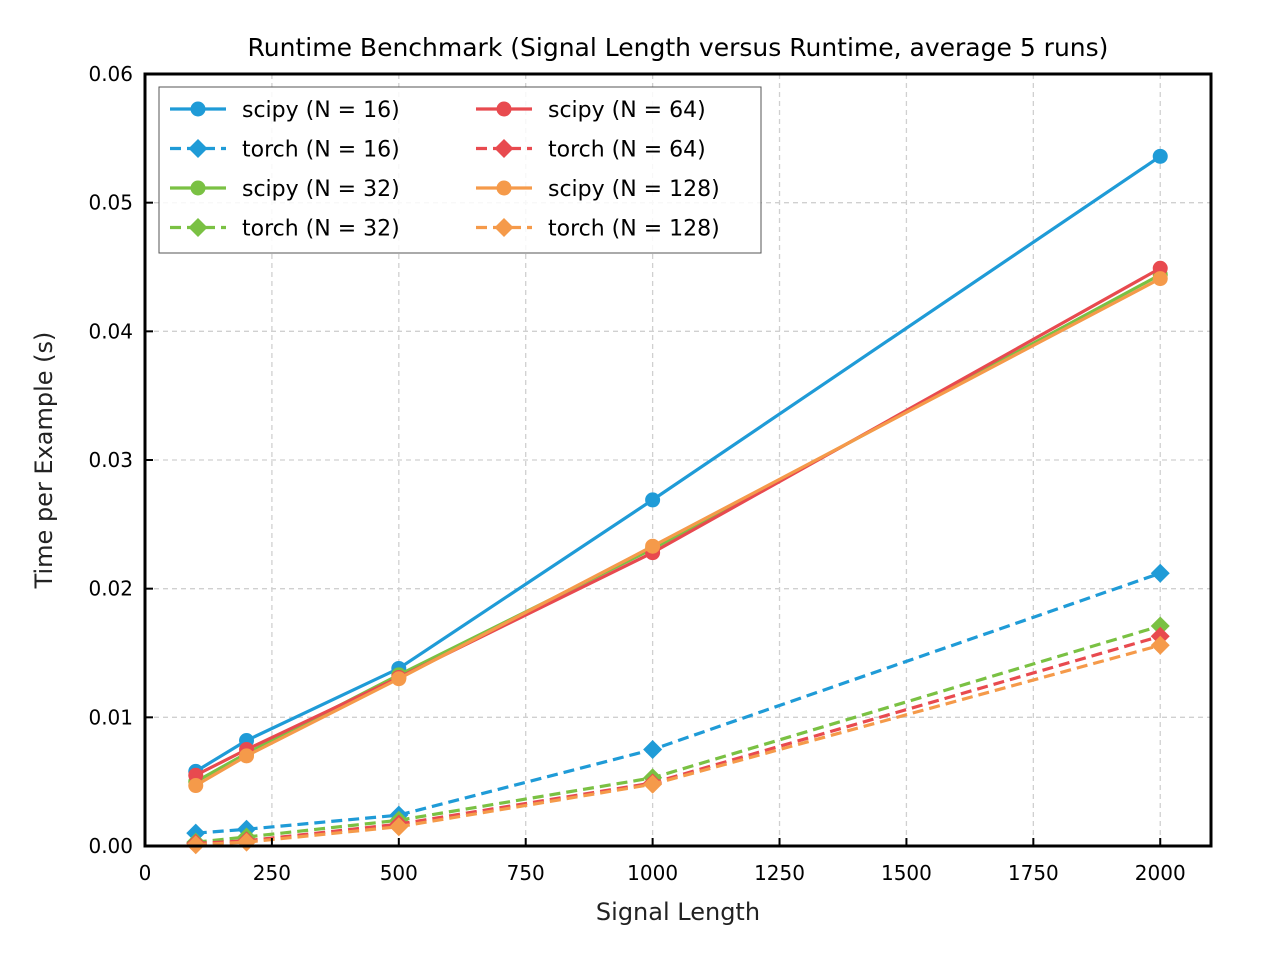  What do you see at coordinates (44, 461) in the screenshot?
I see `y-axis-label: Time per Example (s)` at bounding box center [44, 461].